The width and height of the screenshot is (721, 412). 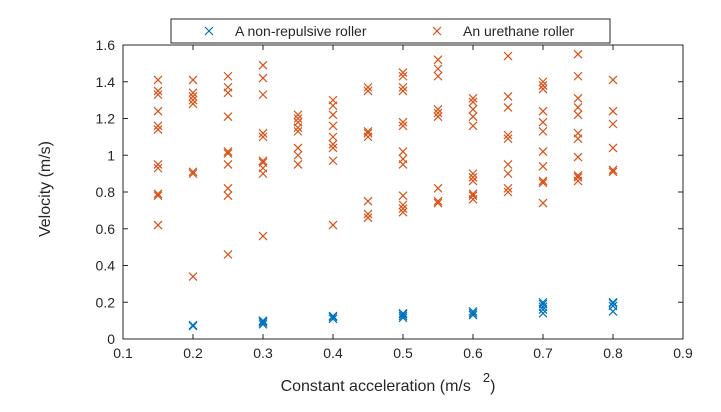 What do you see at coordinates (519, 31) in the screenshot?
I see `legend-label-urethane: An urethane roller` at bounding box center [519, 31].